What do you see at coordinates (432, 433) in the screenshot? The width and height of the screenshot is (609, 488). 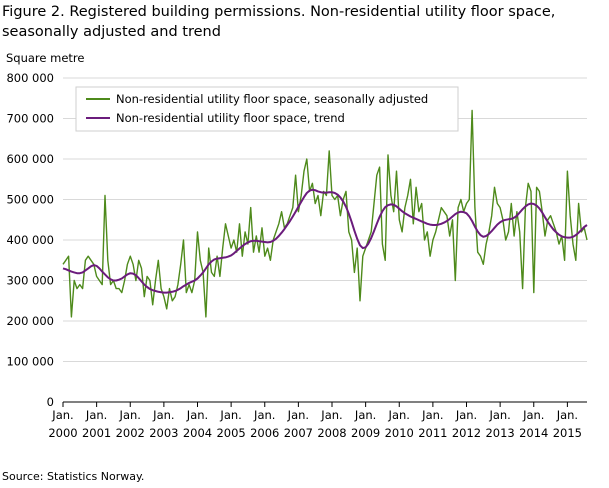 I see `x-tick-year-label: 2011` at bounding box center [432, 433].